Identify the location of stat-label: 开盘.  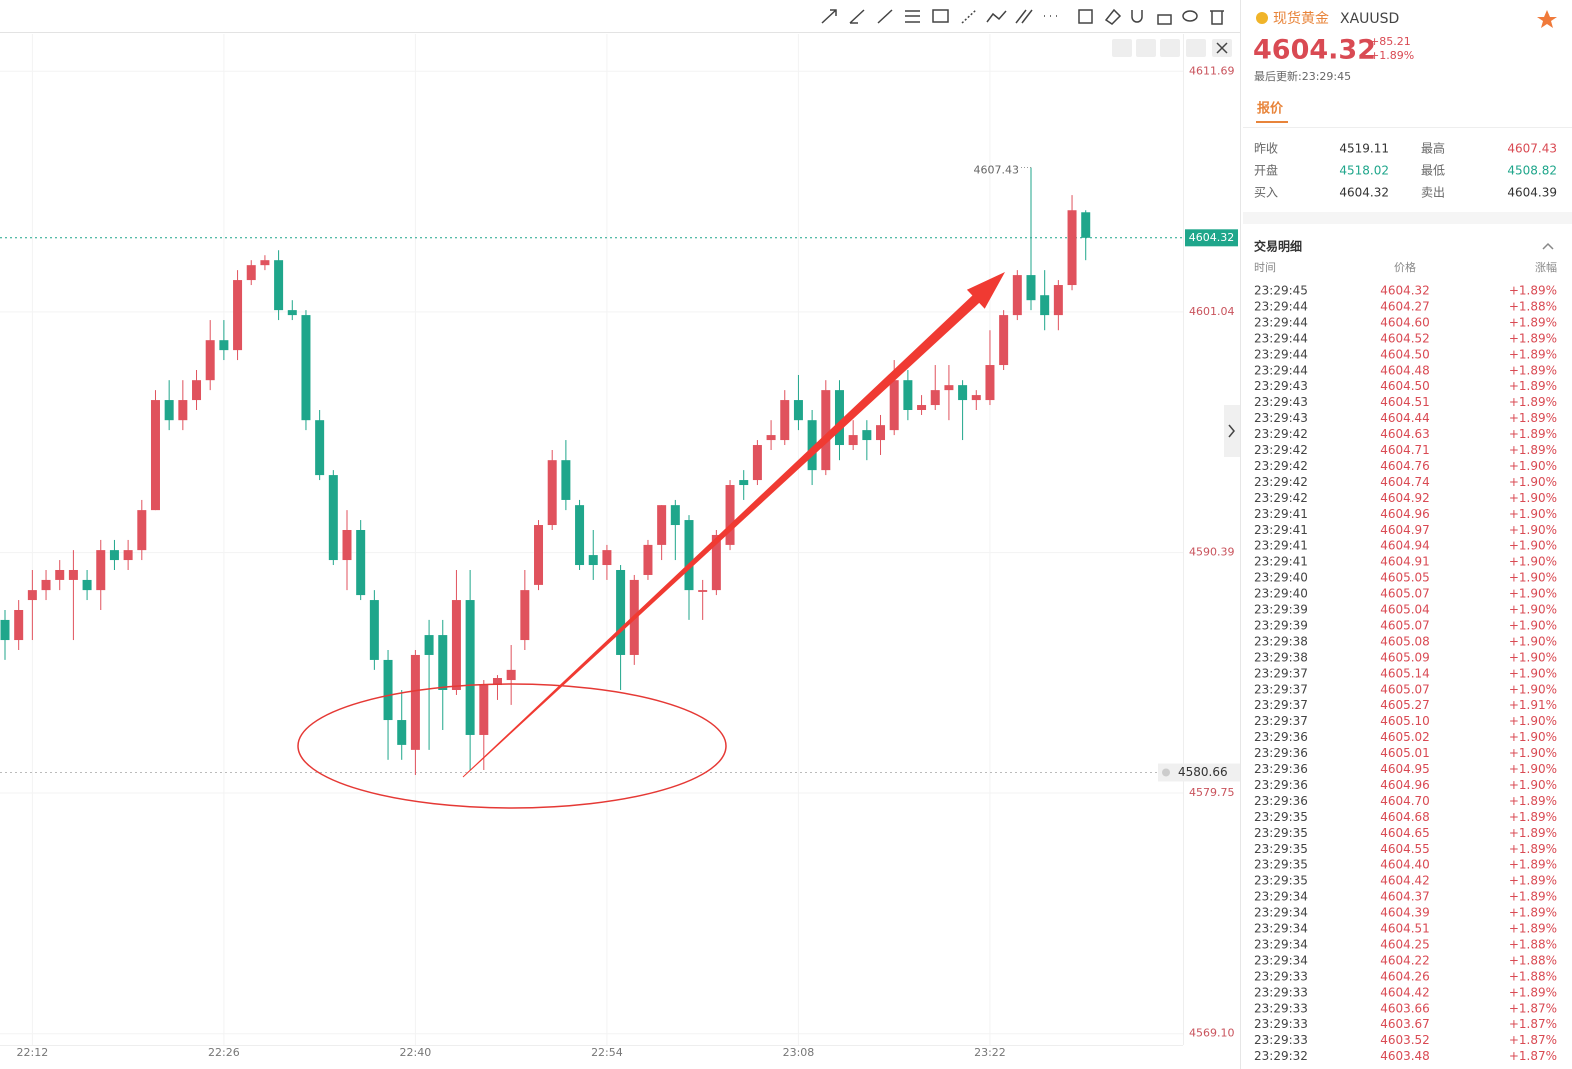
(1266, 170).